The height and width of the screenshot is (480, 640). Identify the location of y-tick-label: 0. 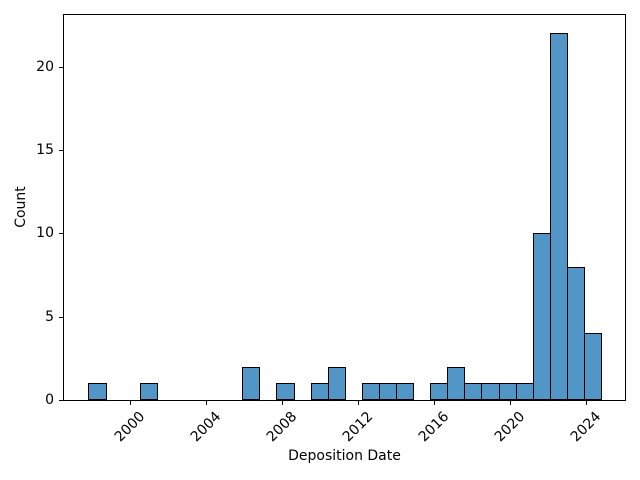
(49, 400).